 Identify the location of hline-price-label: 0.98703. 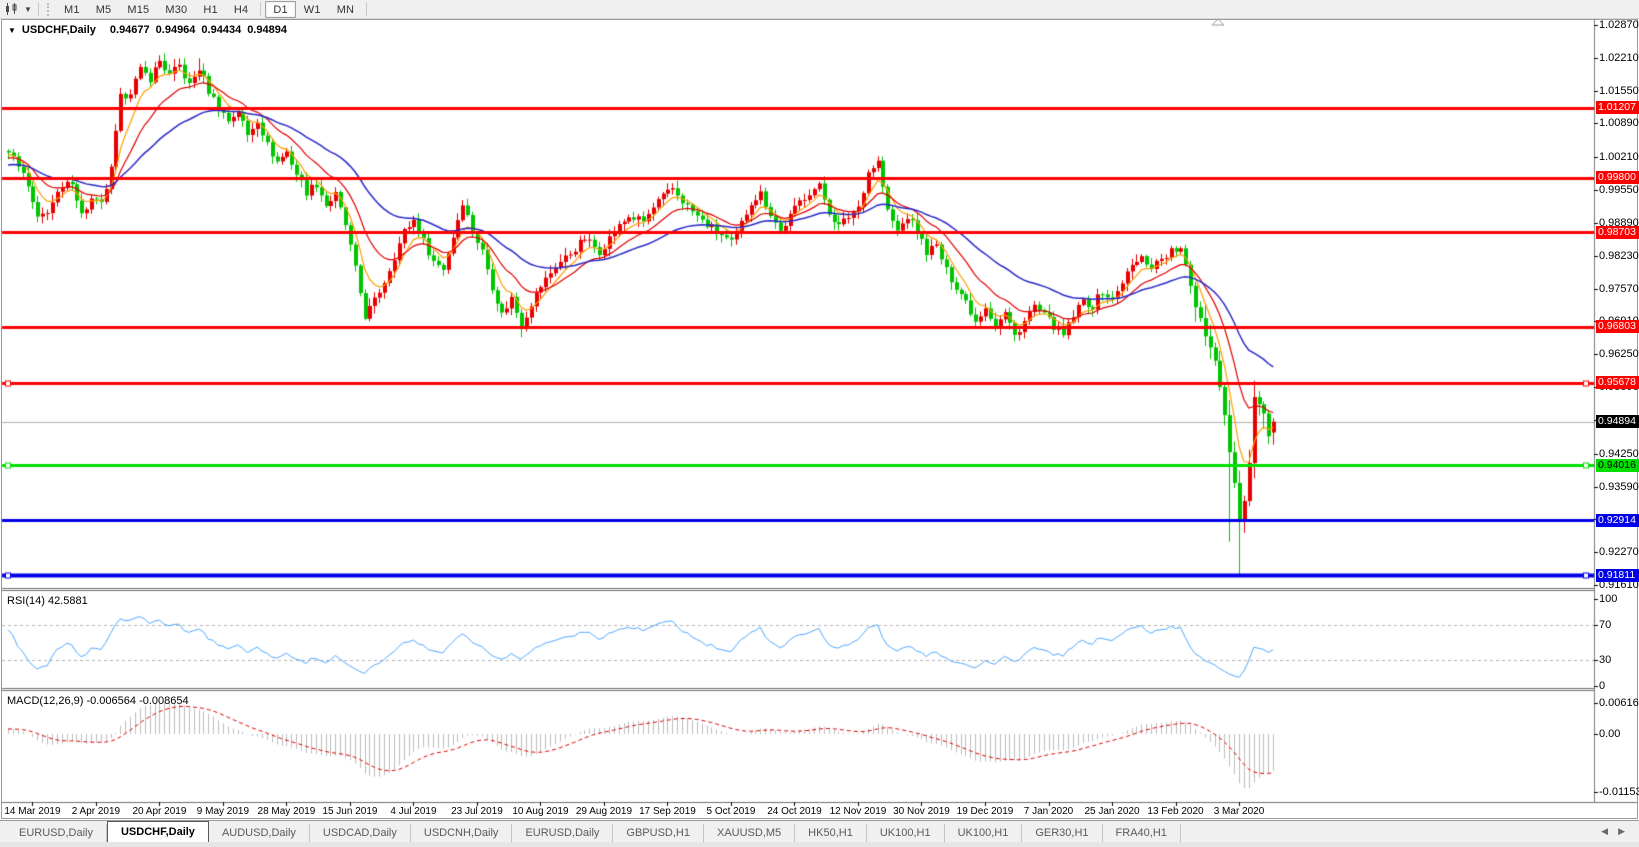
(1617, 232).